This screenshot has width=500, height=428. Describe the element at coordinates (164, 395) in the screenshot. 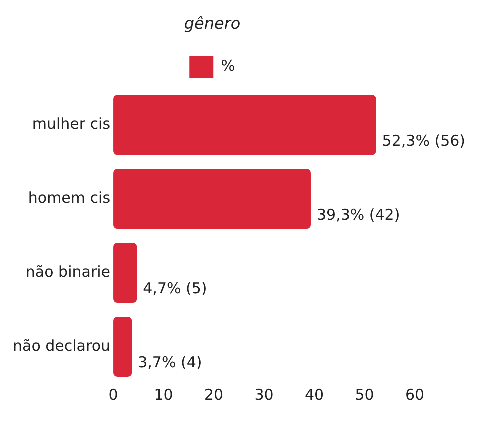

I see `x-tick-label: 10` at that location.